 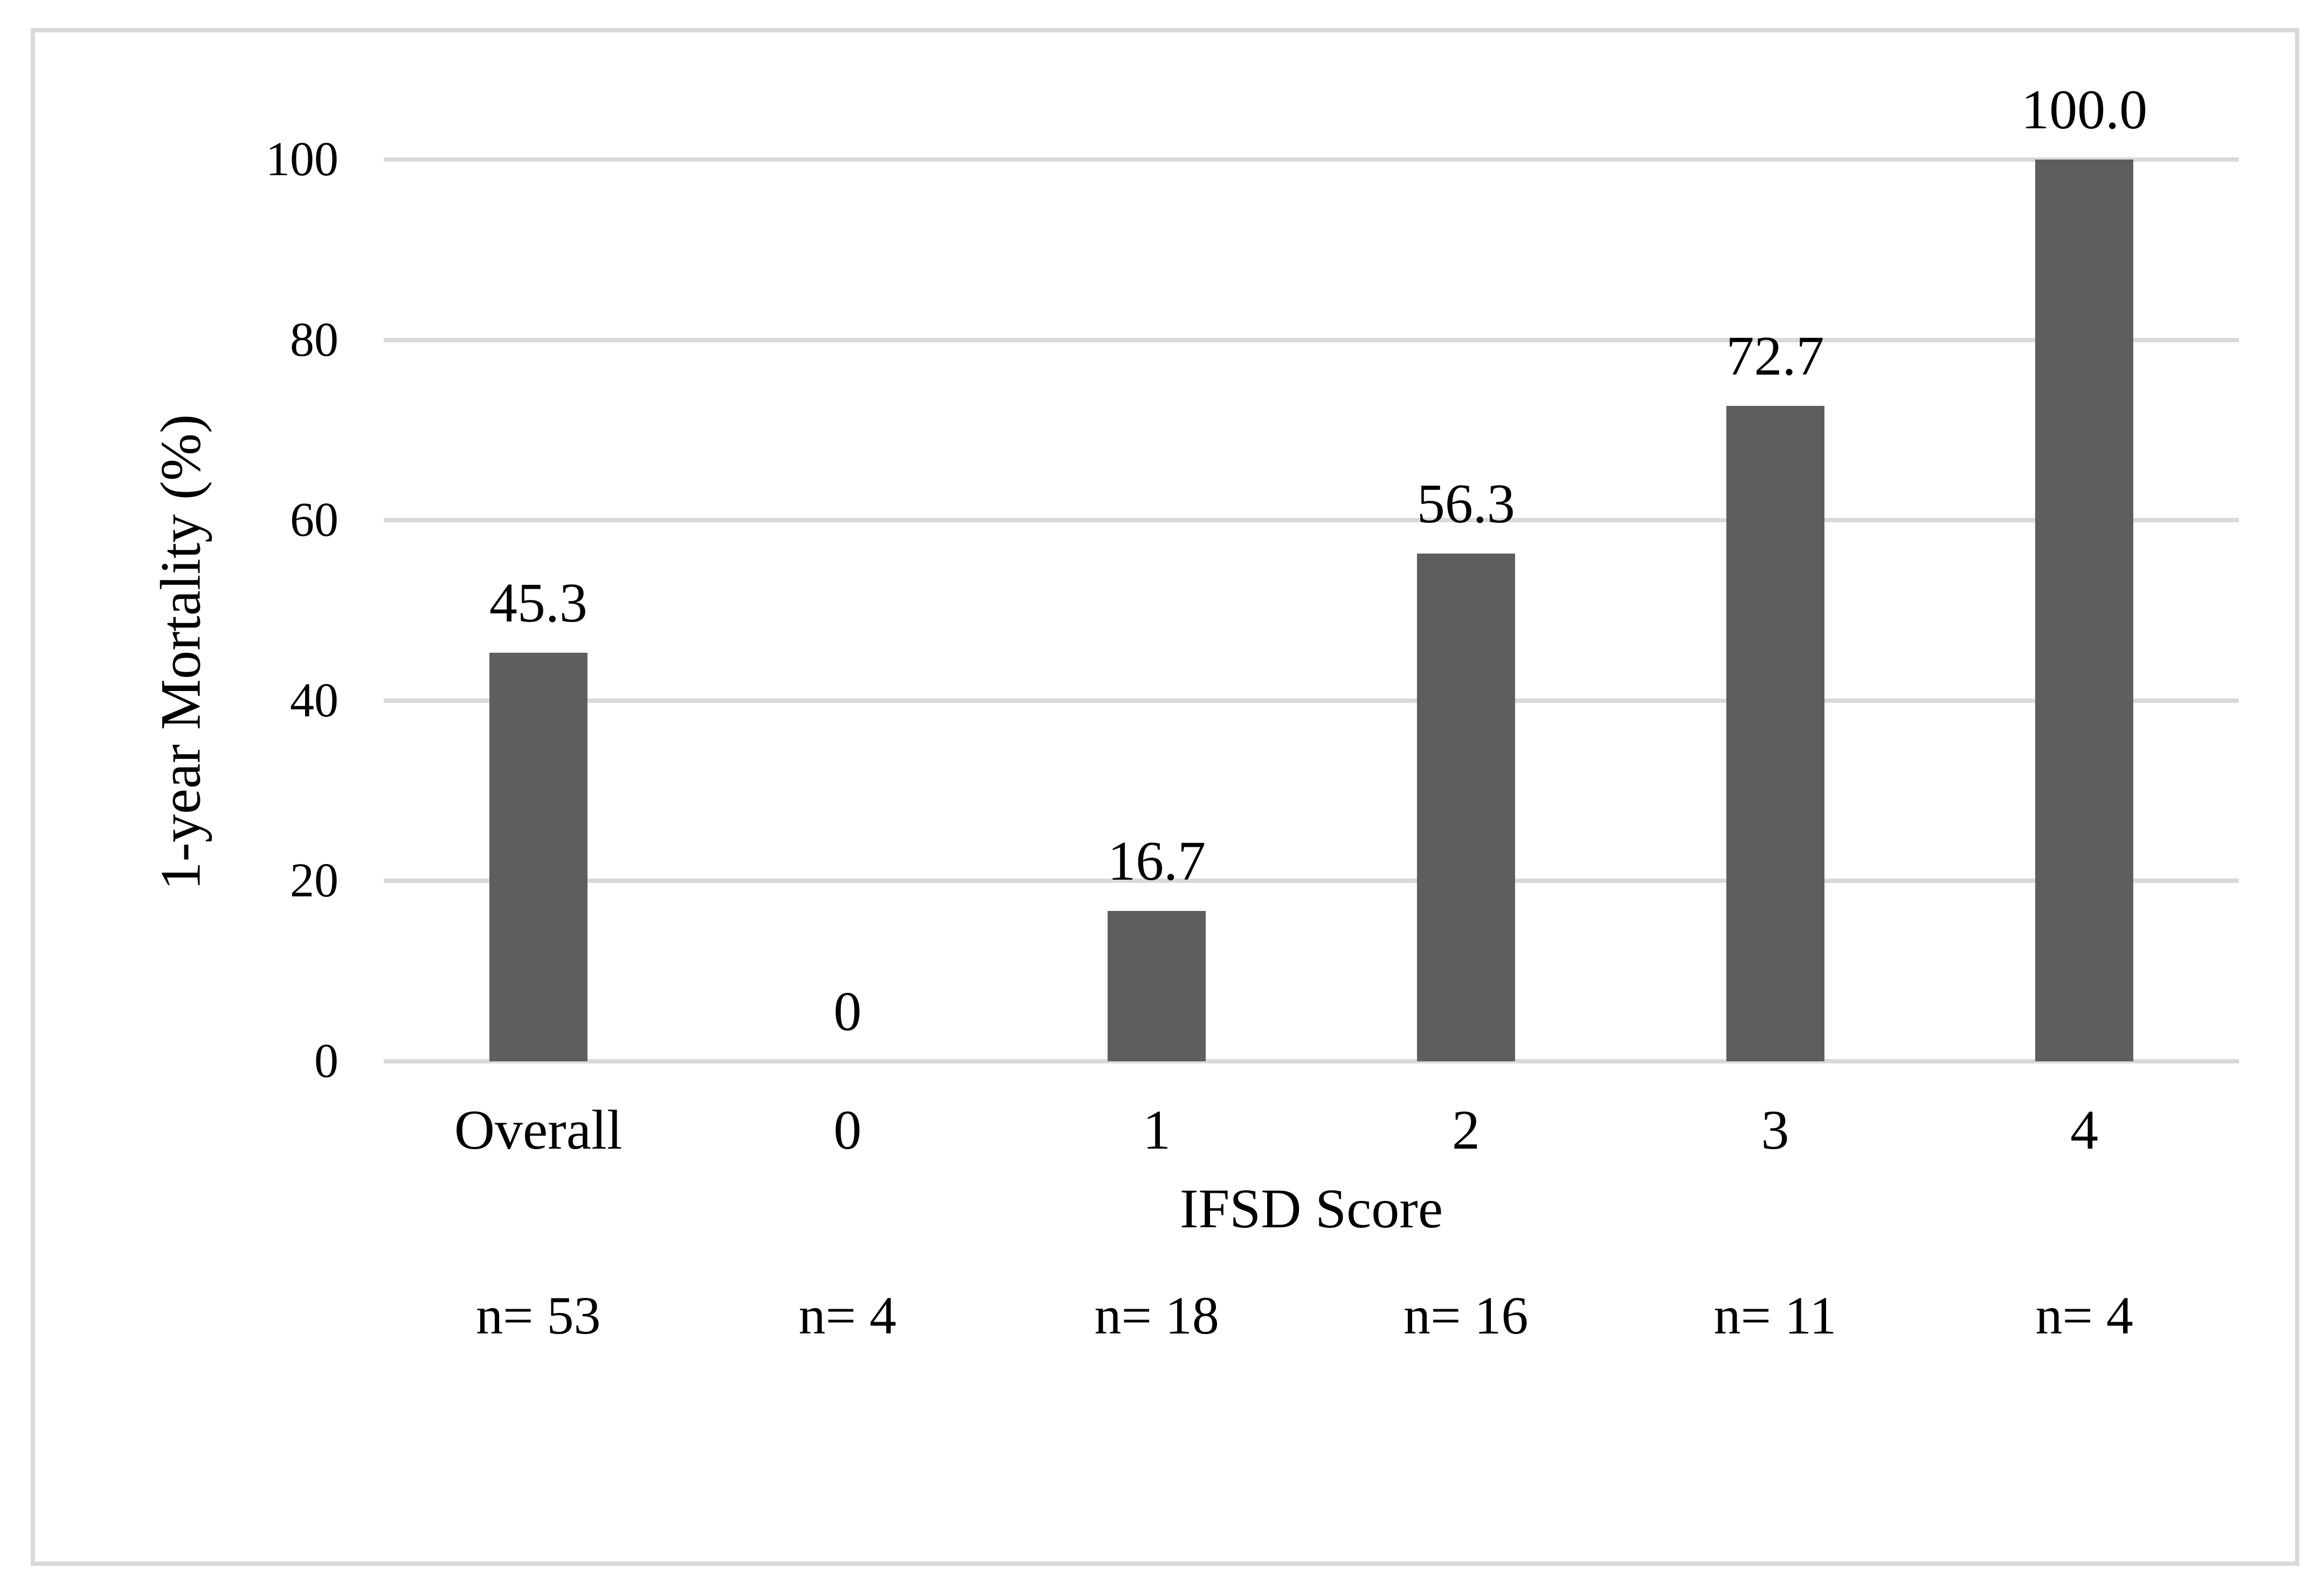 I want to click on x-category-2: 2, so click(x=1465, y=1130).